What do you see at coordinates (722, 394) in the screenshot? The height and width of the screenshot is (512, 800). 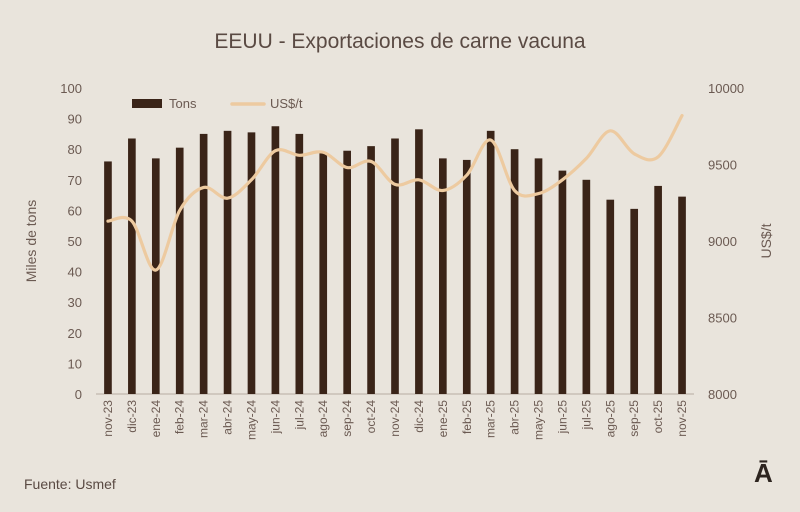 I see `y2-tick-label: 8000` at bounding box center [722, 394].